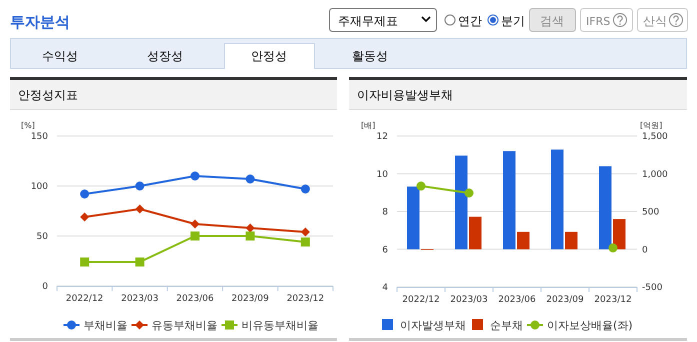 Image resolution: width=697 pixels, height=342 pixels. I want to click on text: 연간, so click(470, 21).